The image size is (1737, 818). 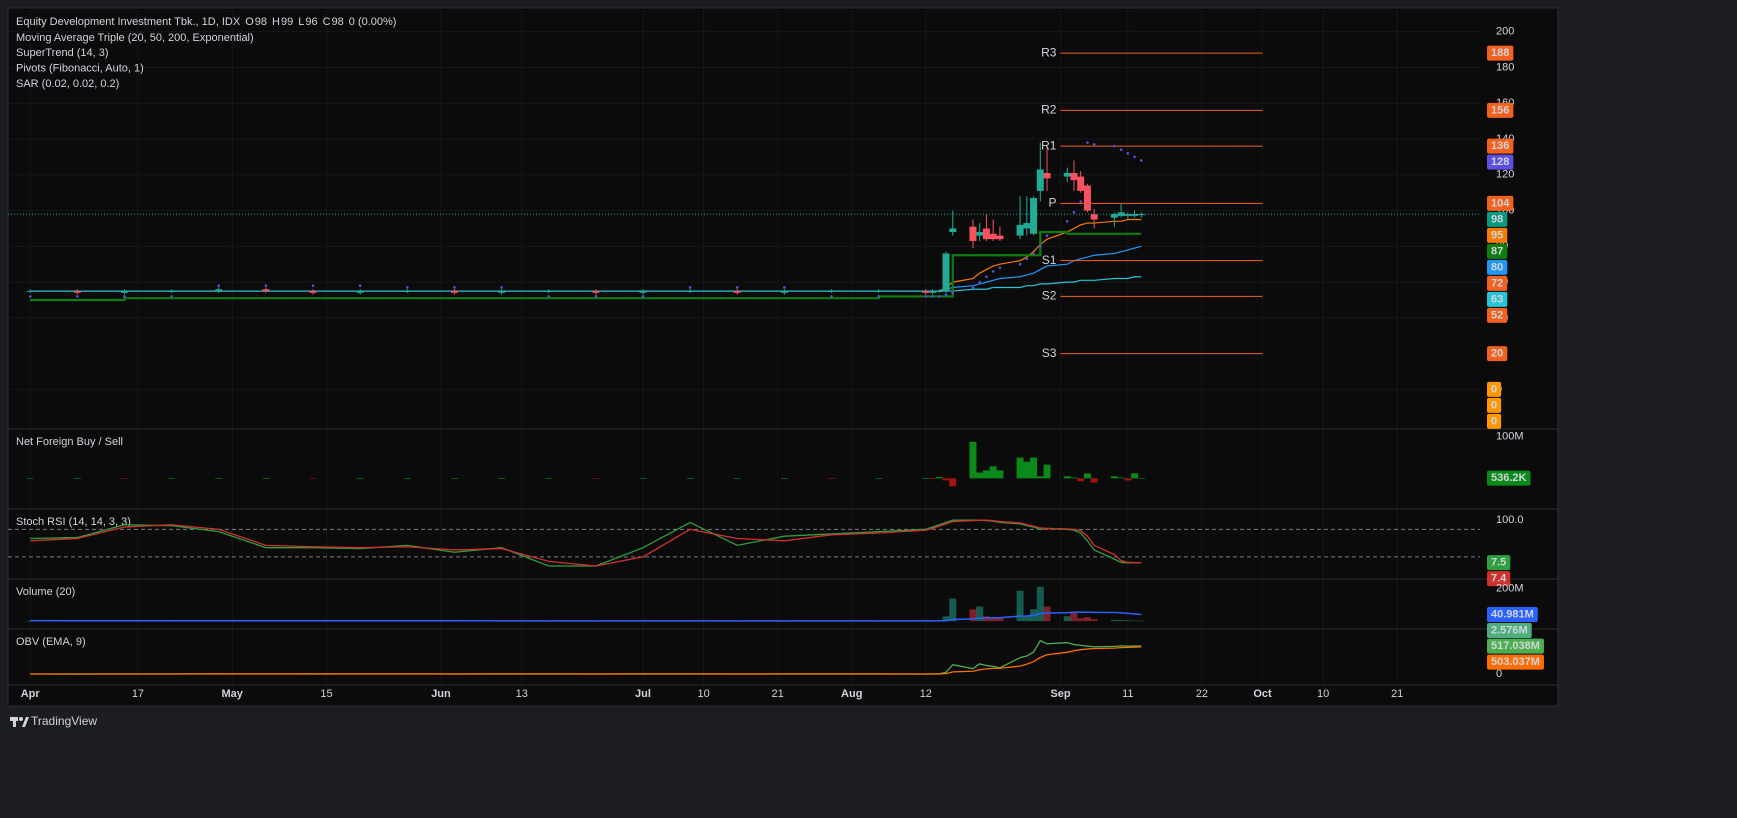 What do you see at coordinates (1049, 260) in the screenshot?
I see `pivot-label: S1` at bounding box center [1049, 260].